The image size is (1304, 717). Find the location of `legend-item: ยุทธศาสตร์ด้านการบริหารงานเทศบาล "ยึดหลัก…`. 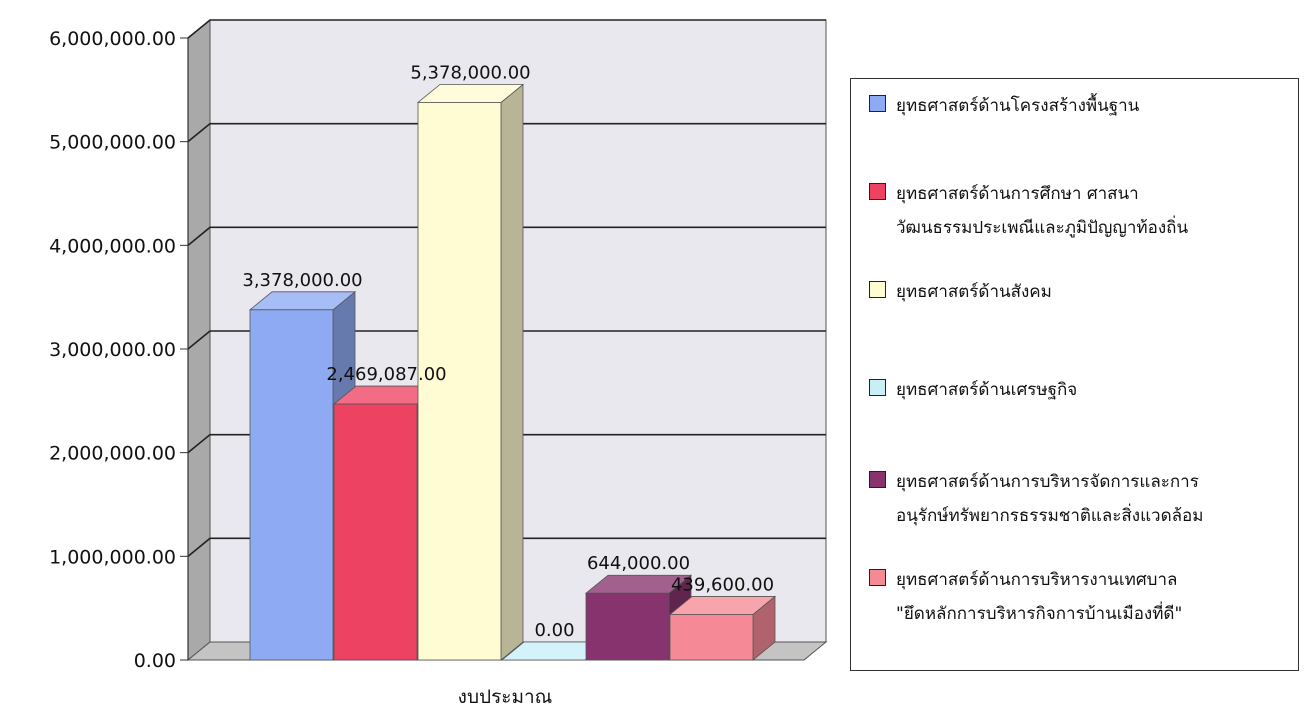

legend-item: ยุทธศาสตร์ด้านการบริหารงานเทศบาล "ยึดหลัก… is located at coordinates (1080, 597).